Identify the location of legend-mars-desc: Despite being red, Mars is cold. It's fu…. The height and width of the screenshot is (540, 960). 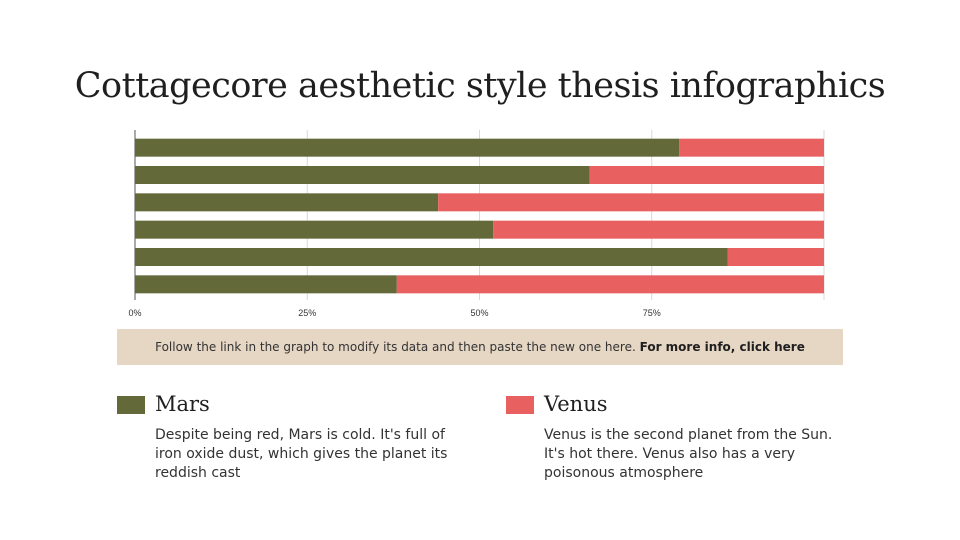
(301, 454).